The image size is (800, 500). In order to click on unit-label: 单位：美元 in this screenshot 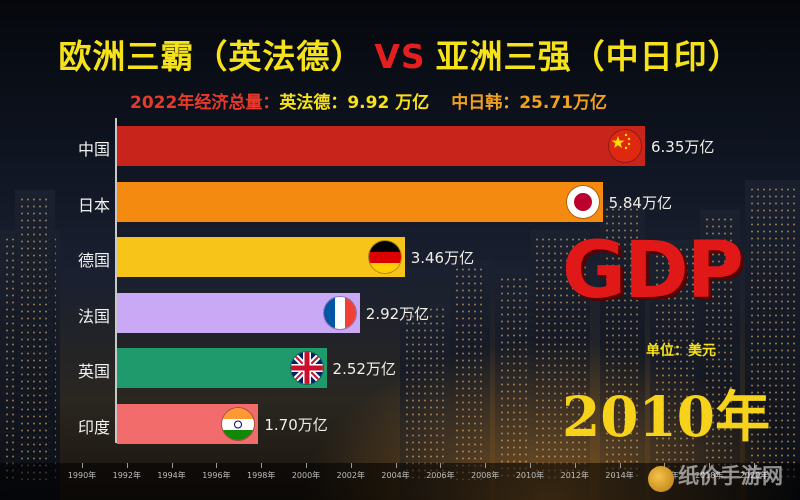, I will do `click(681, 351)`.